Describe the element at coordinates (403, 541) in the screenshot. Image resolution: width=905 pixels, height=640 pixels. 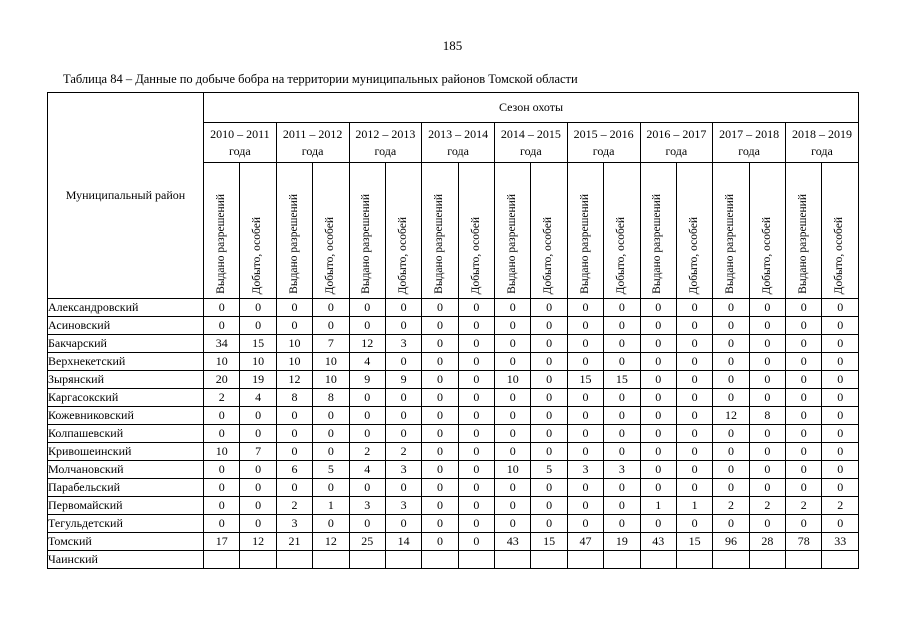
I see `value-cell: 14` at that location.